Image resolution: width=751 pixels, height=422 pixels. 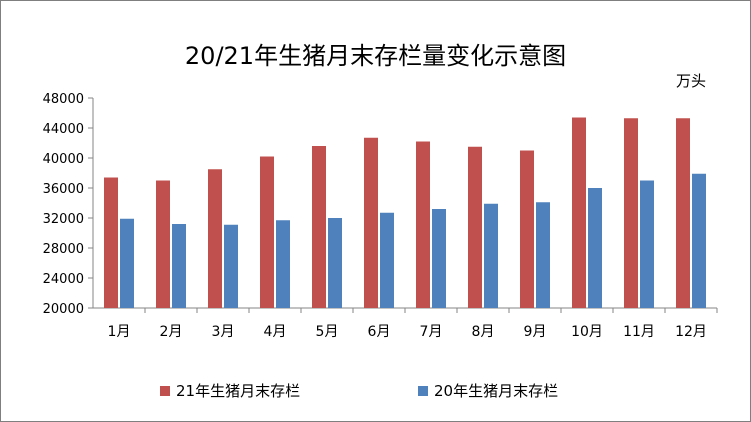 What do you see at coordinates (63, 279) in the screenshot?
I see `y-tick-label: 24000` at bounding box center [63, 279].